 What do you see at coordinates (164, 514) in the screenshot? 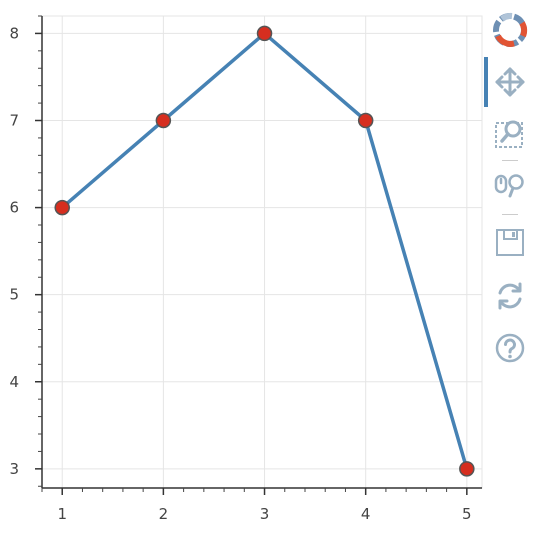
I see `x-tick-label: 2` at bounding box center [164, 514].